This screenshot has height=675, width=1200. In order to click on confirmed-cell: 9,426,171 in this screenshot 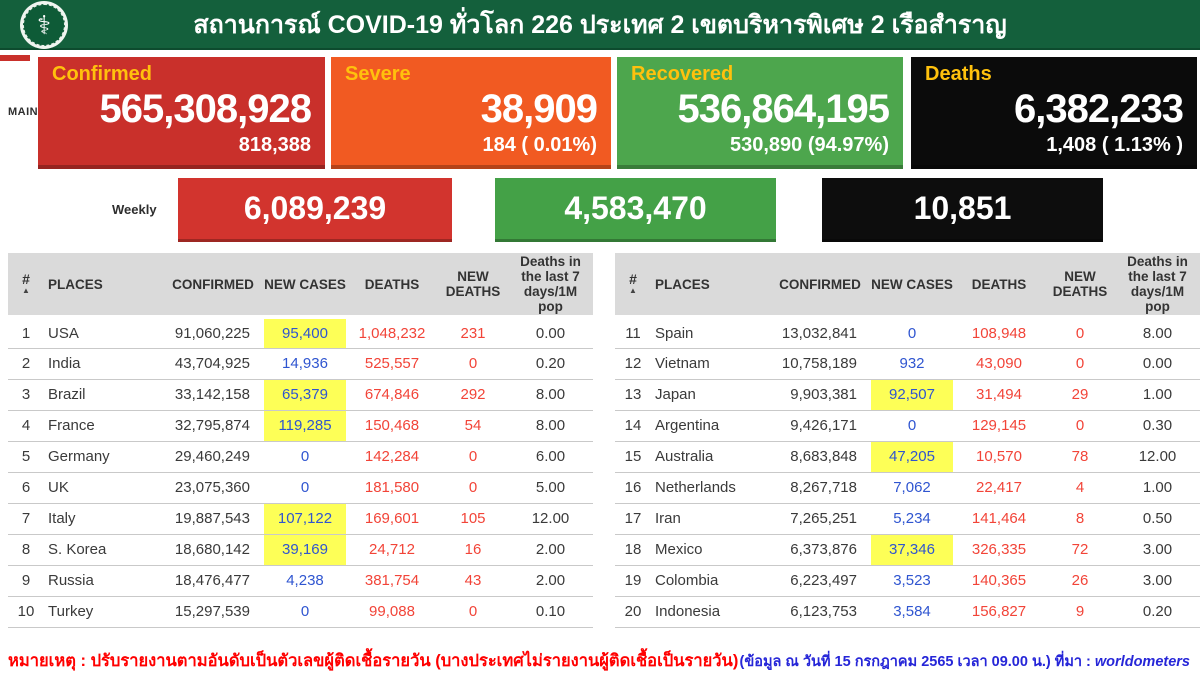, I will do `click(820, 426)`.